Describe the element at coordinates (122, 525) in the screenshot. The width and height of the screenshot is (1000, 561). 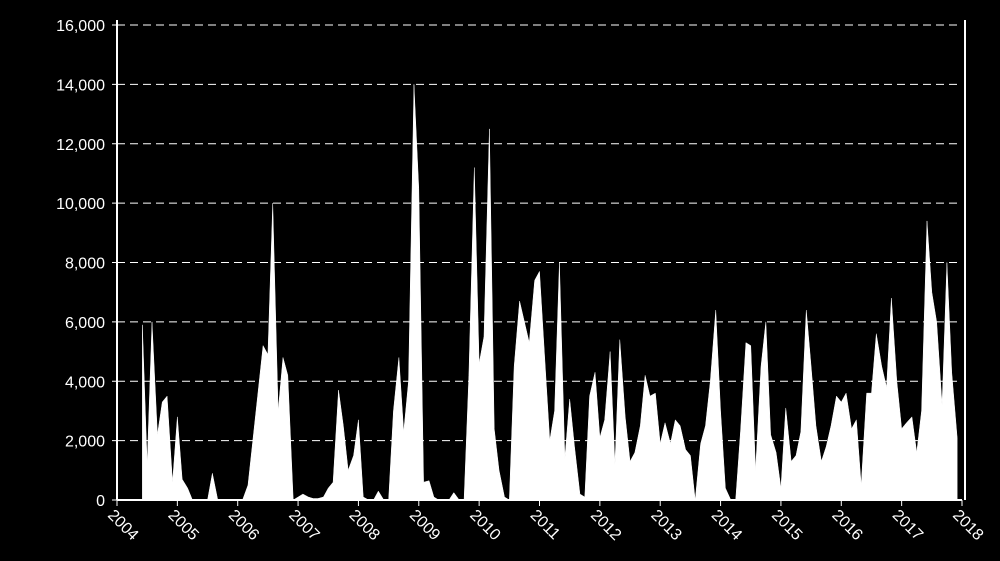
I see `x-tick-label: 2004` at that location.